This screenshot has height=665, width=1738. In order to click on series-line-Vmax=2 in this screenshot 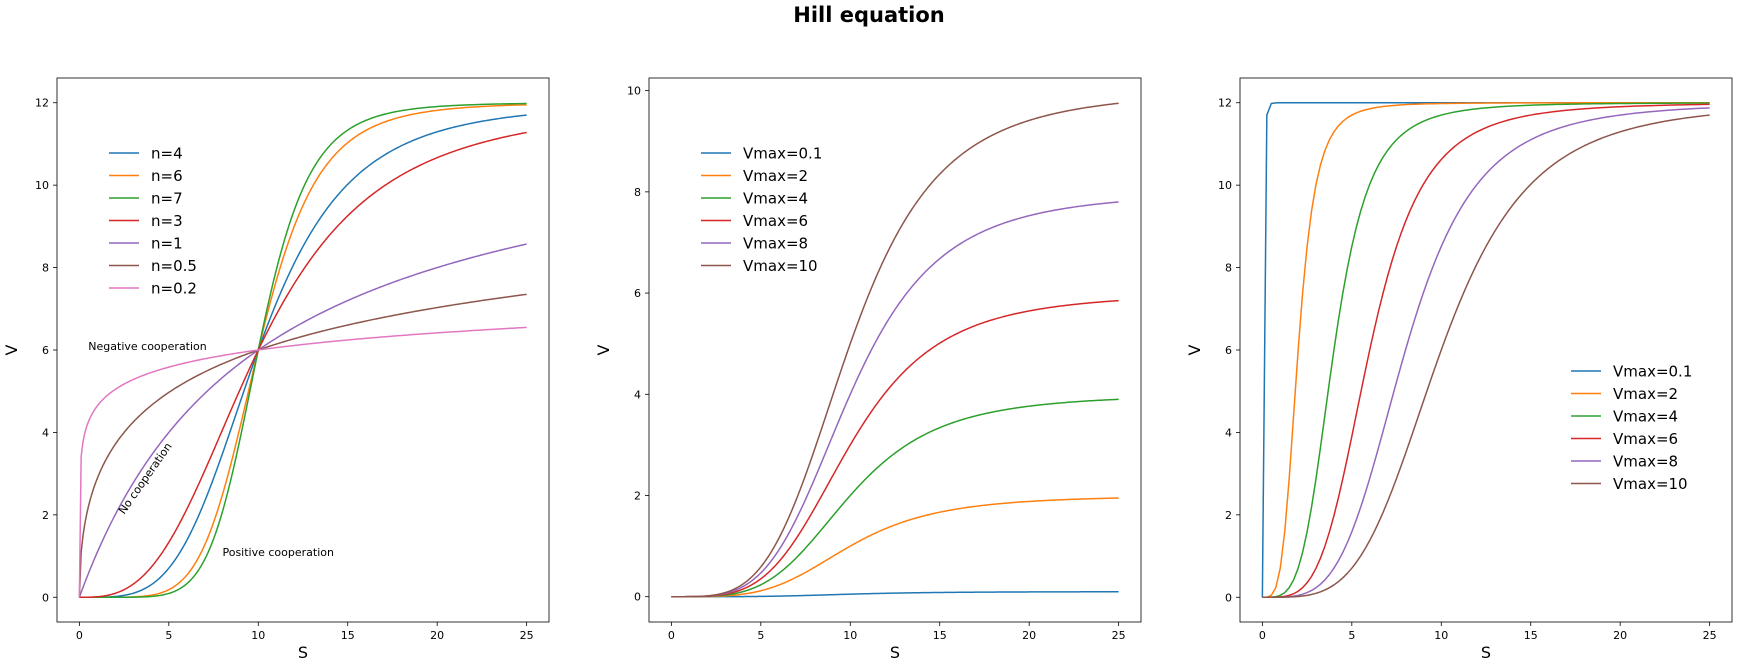, I will do `click(895, 547)`.